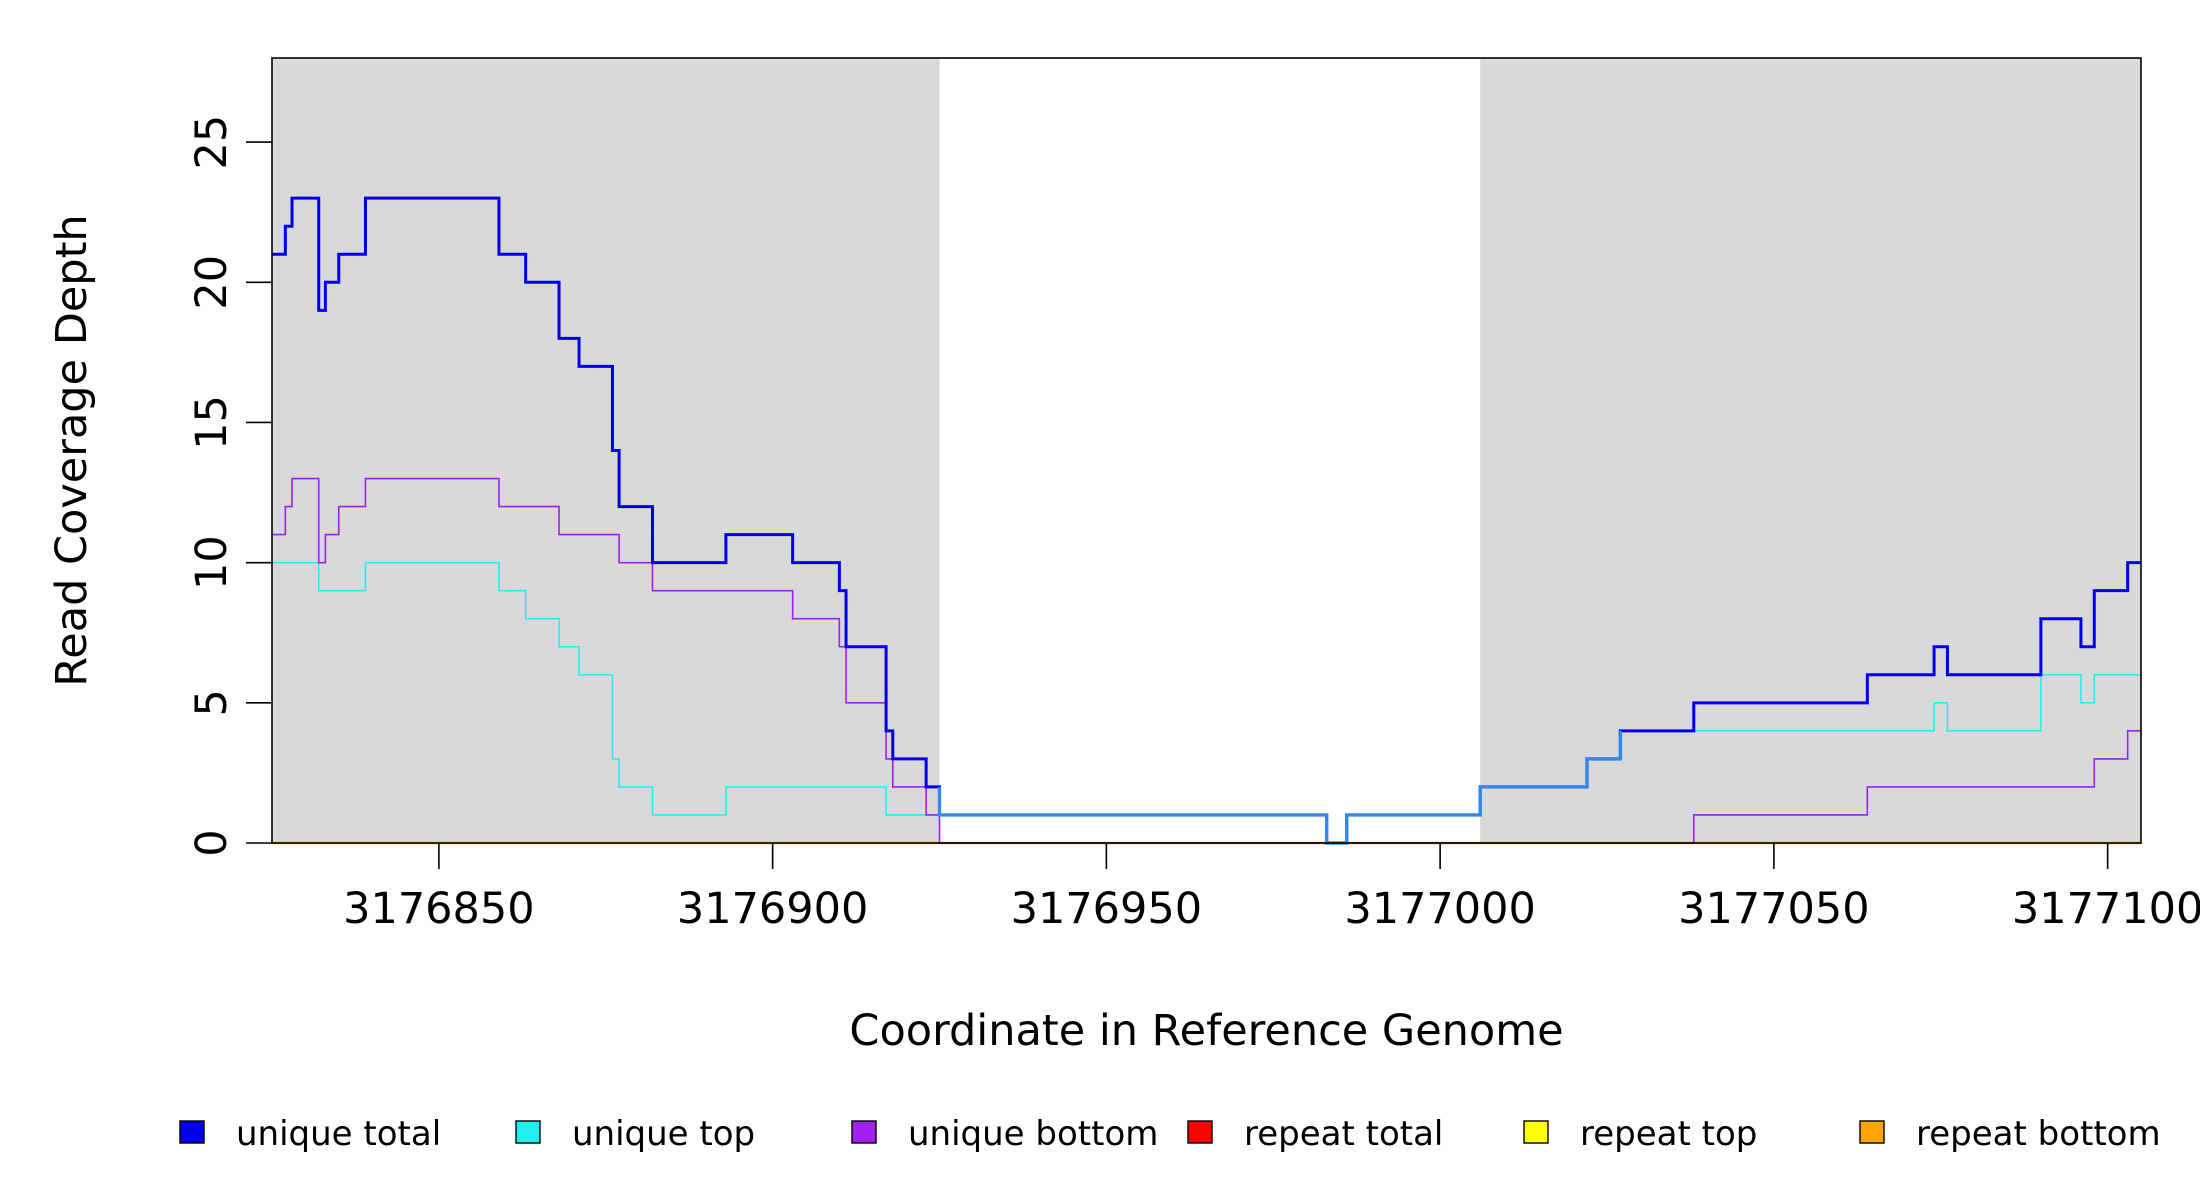 The width and height of the screenshot is (2200, 1200). I want to click on legend-item-repeat-total: repeat total, so click(1315, 1134).